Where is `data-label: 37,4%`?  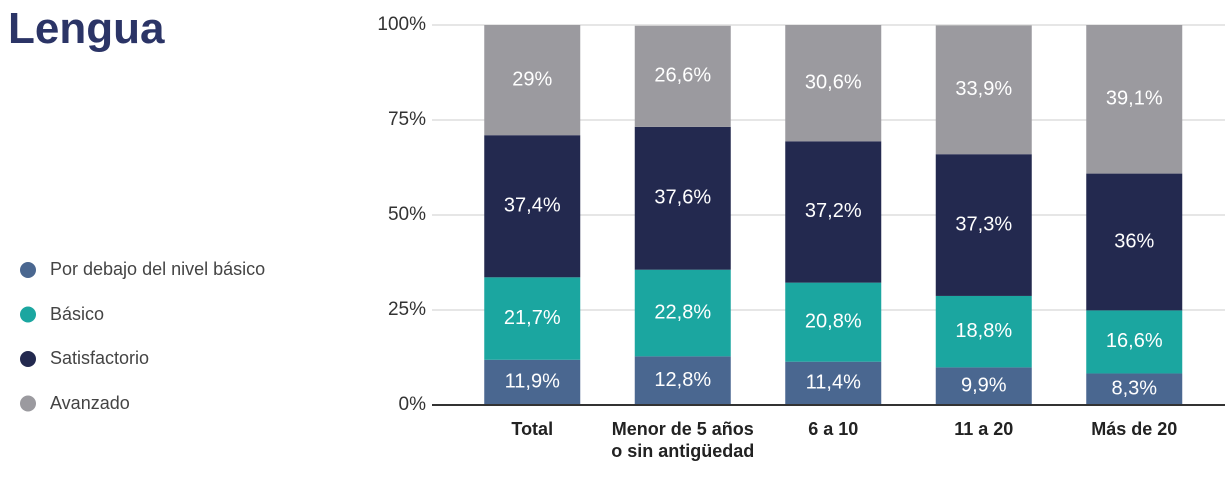 data-label: 37,4% is located at coordinates (532, 206).